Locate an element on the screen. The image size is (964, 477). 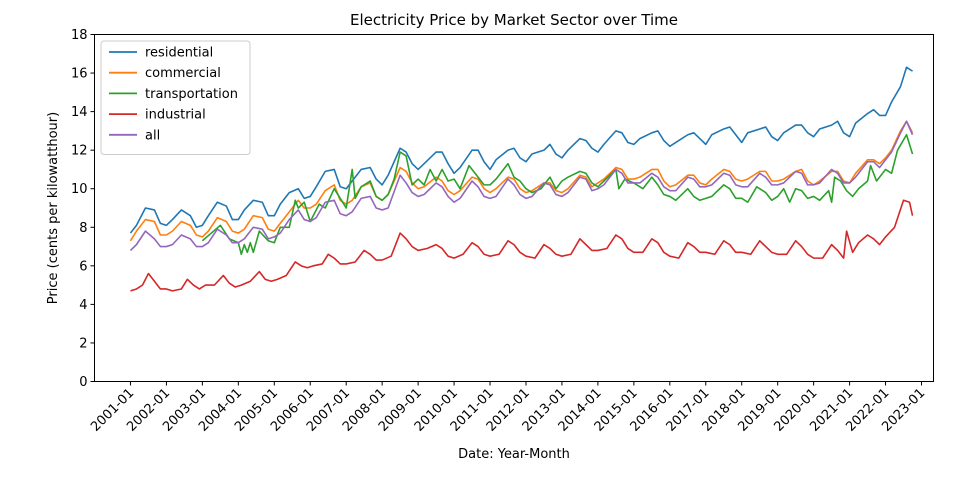
y-tick-label: 18 is located at coordinates (79, 35).